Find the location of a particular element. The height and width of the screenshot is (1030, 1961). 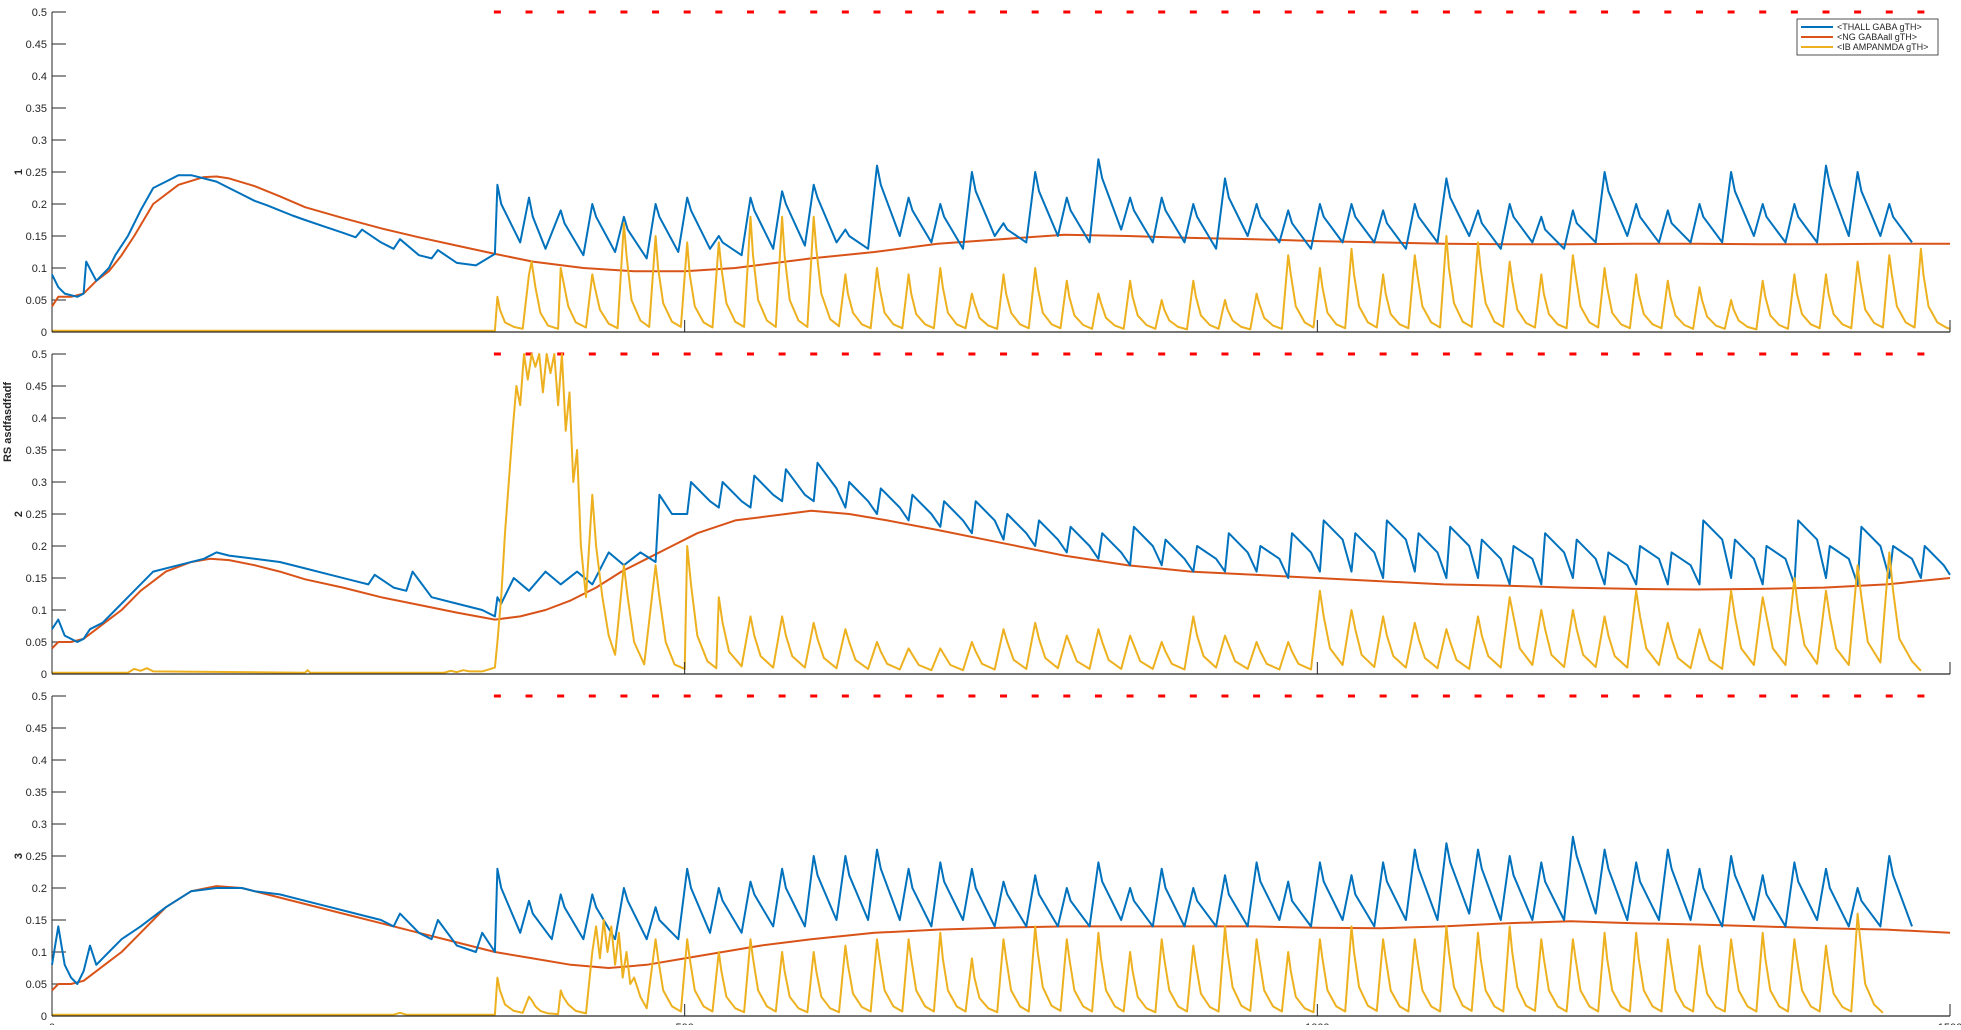

panel-y-label: 3 is located at coordinates (19, 856).